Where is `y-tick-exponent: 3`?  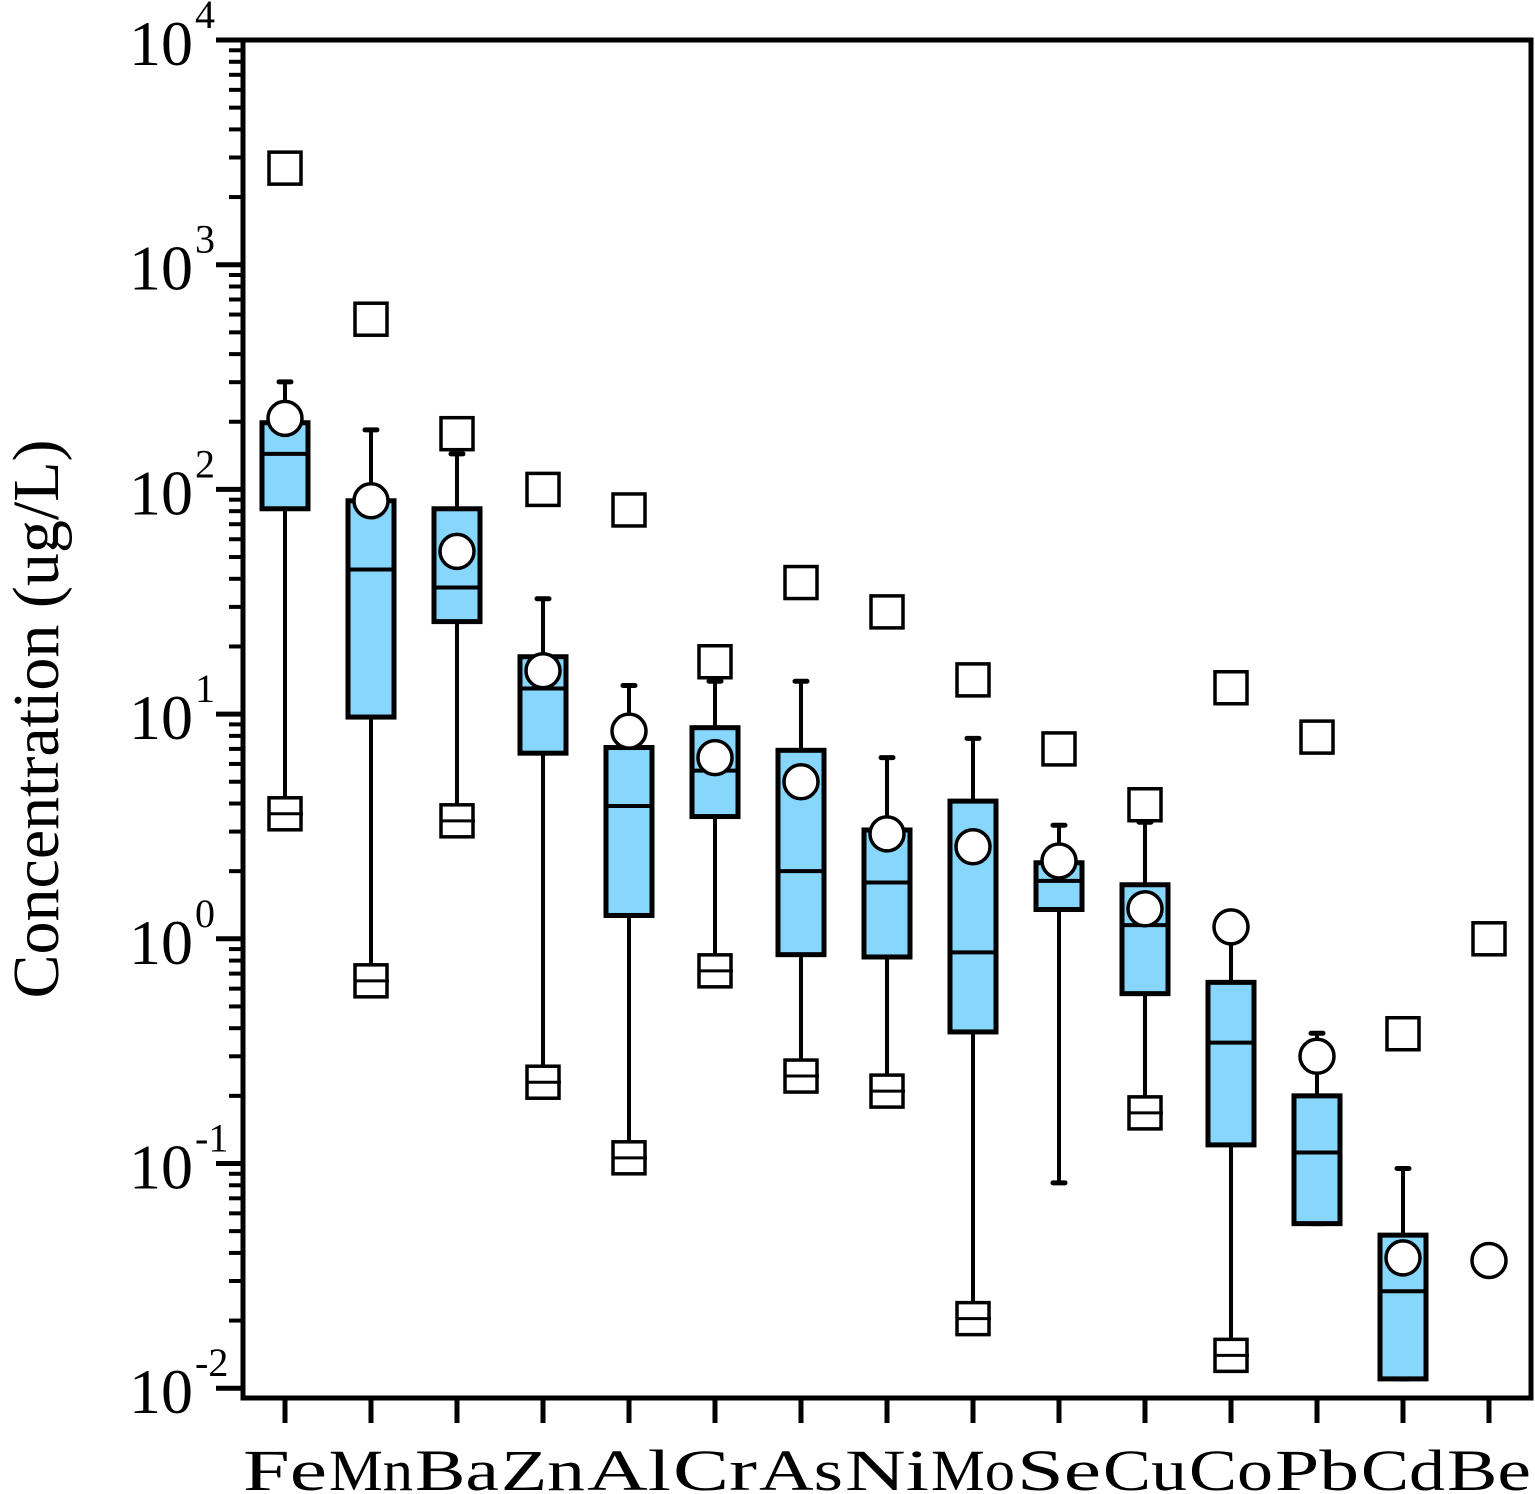 y-tick-exponent: 3 is located at coordinates (205, 239).